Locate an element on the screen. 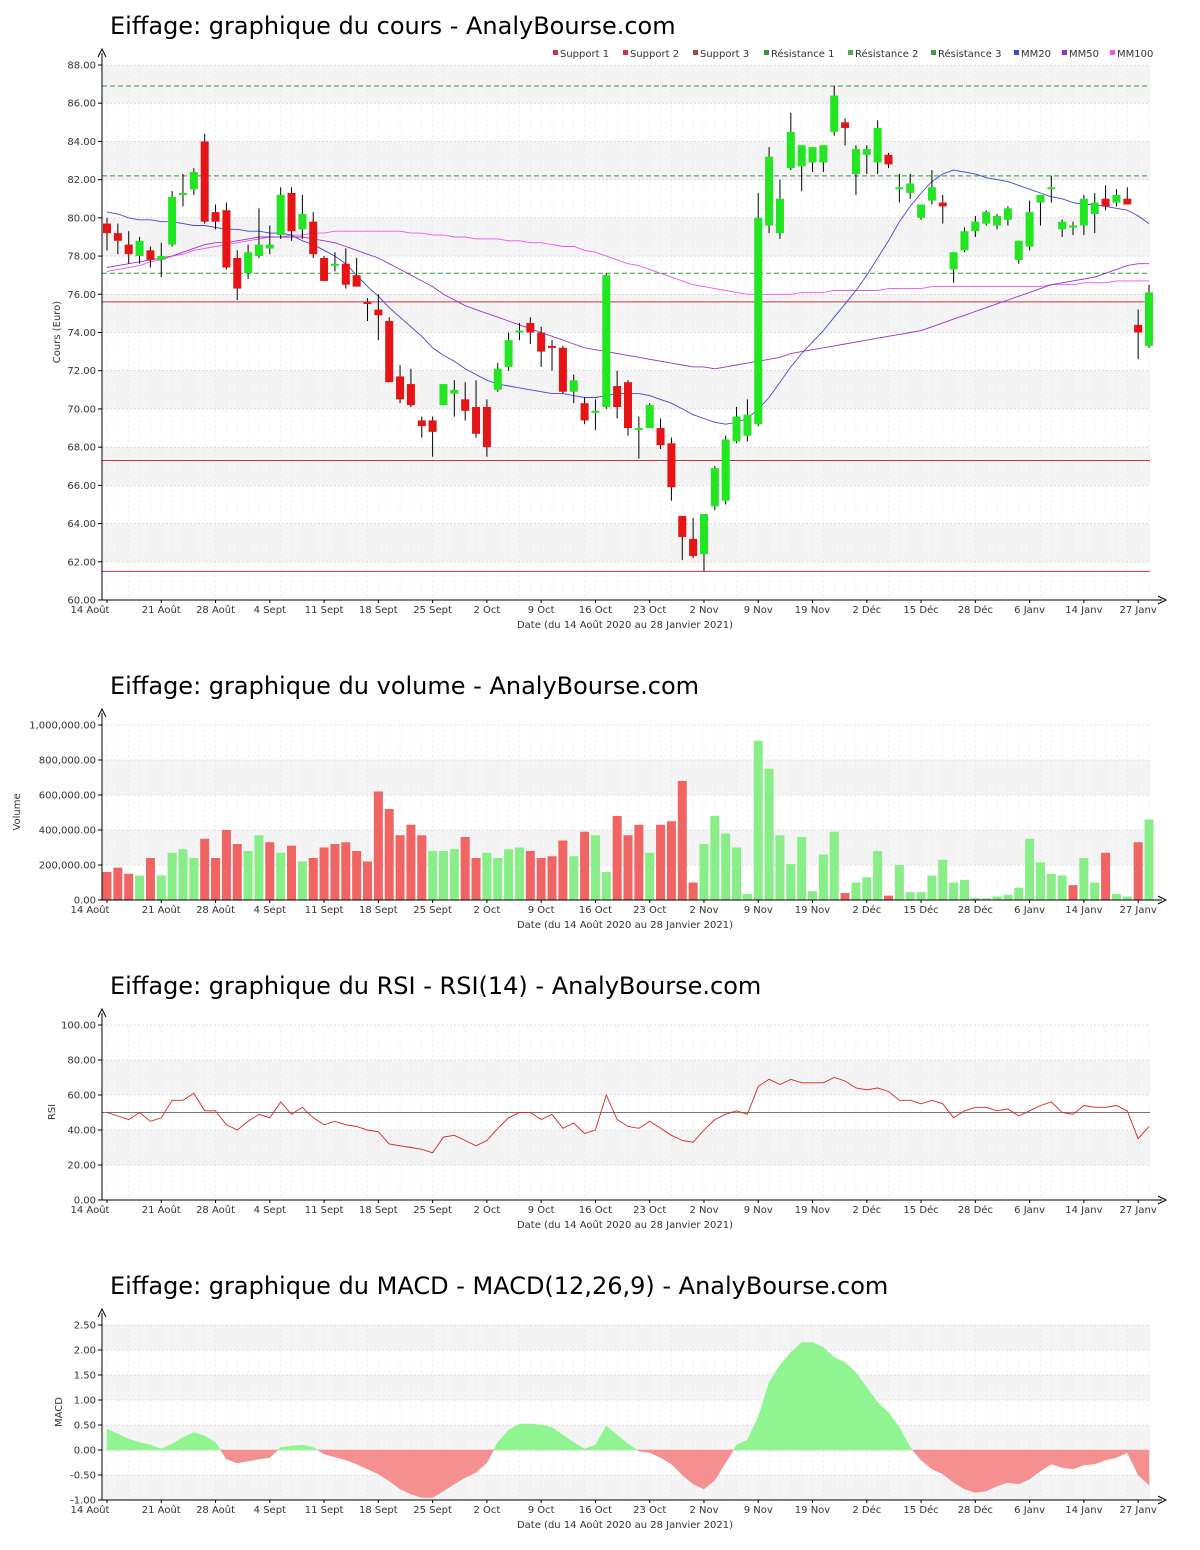  rsi-ytick-label: 80.00 is located at coordinates (81, 1061).